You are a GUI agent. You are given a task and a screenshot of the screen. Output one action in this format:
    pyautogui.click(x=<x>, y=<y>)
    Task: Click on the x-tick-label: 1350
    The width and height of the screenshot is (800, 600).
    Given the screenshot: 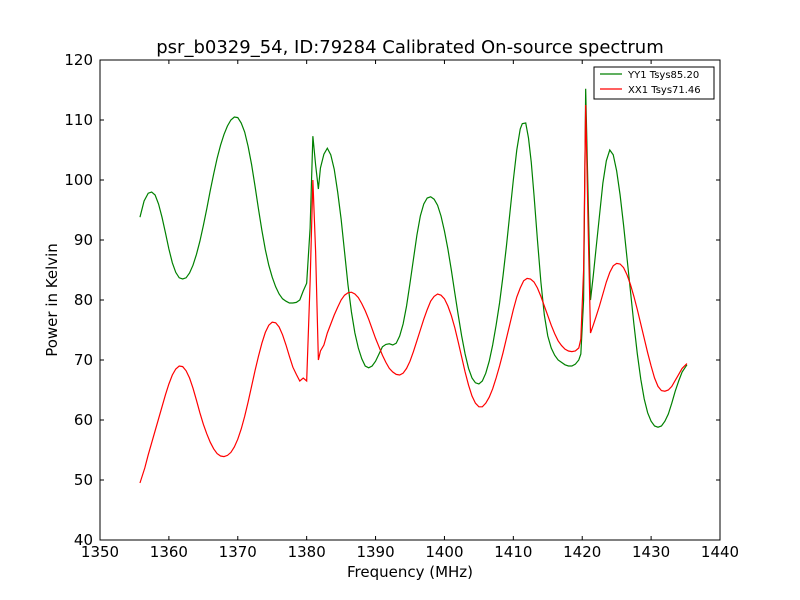 What is the action you would take?
    pyautogui.click(x=100, y=552)
    